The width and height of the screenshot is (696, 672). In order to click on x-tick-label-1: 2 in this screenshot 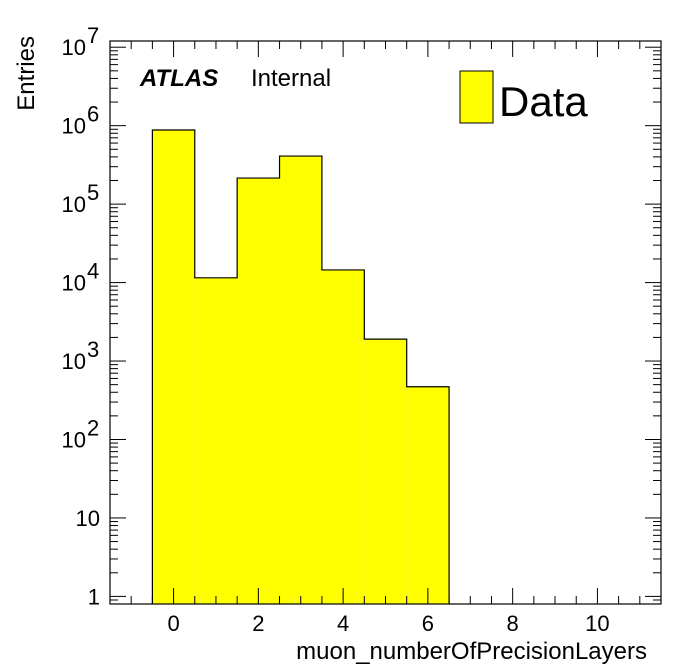, I will do `click(258, 623)`.